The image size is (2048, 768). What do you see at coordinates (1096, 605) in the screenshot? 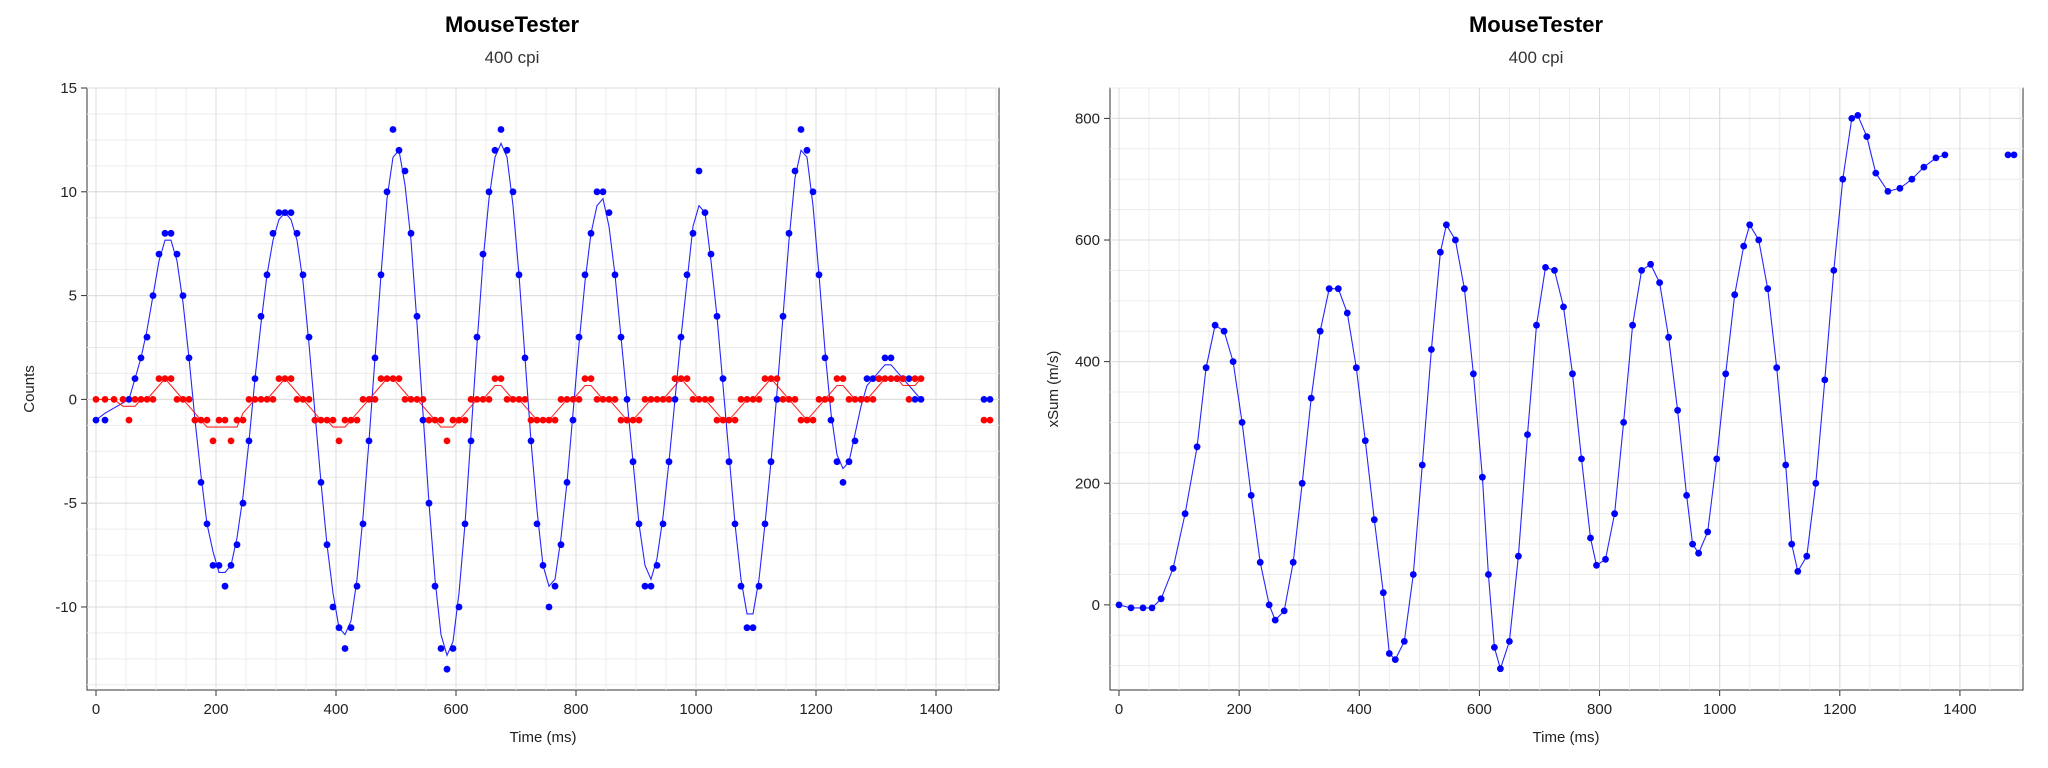
I see `y-tick-label: 0` at bounding box center [1096, 605].